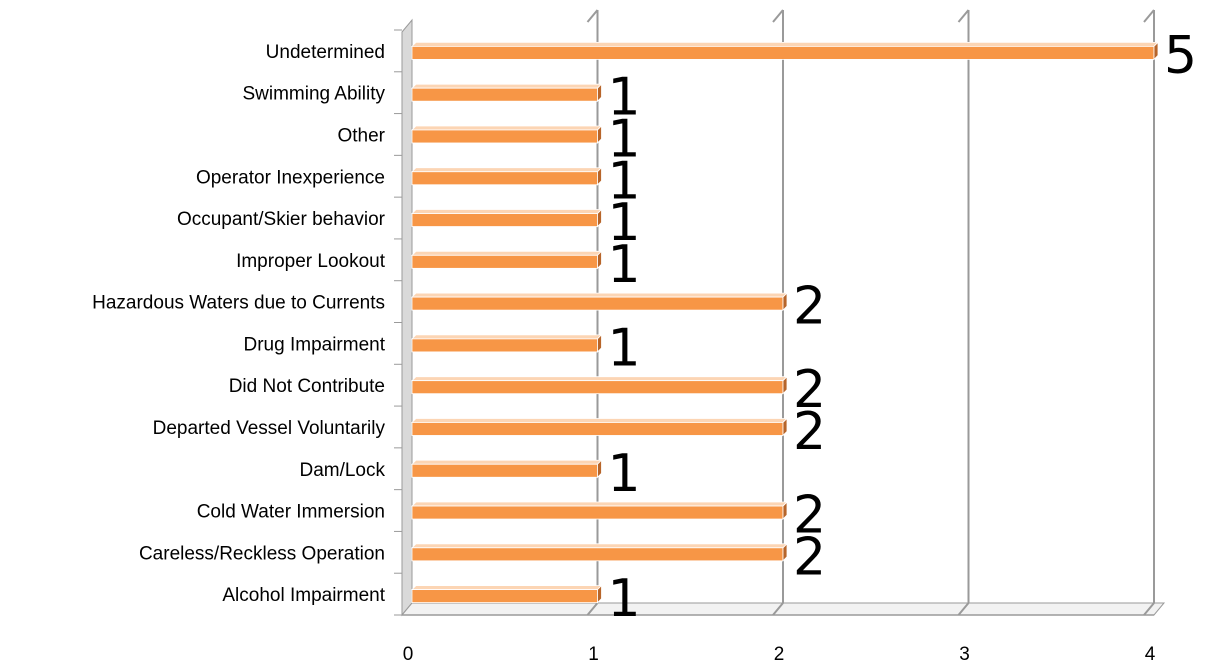 This screenshot has height=664, width=1206. Describe the element at coordinates (342, 470) in the screenshot. I see `category-label: Dam/Lock` at that location.